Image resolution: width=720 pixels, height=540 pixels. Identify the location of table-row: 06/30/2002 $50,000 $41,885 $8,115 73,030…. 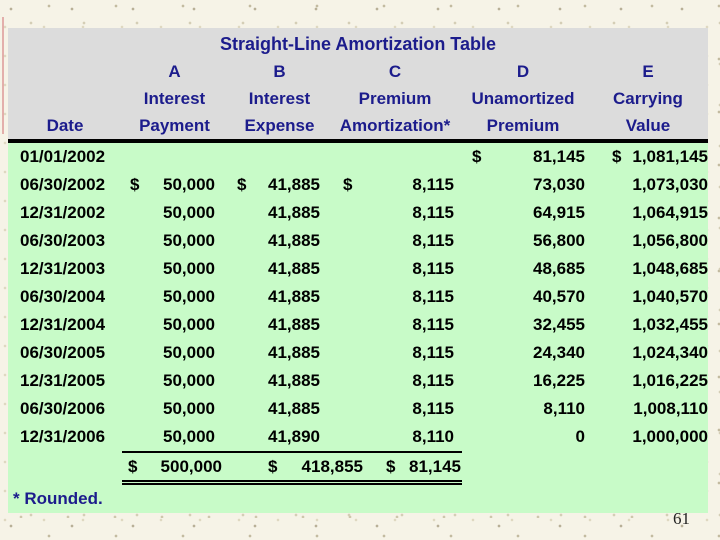
(358, 185).